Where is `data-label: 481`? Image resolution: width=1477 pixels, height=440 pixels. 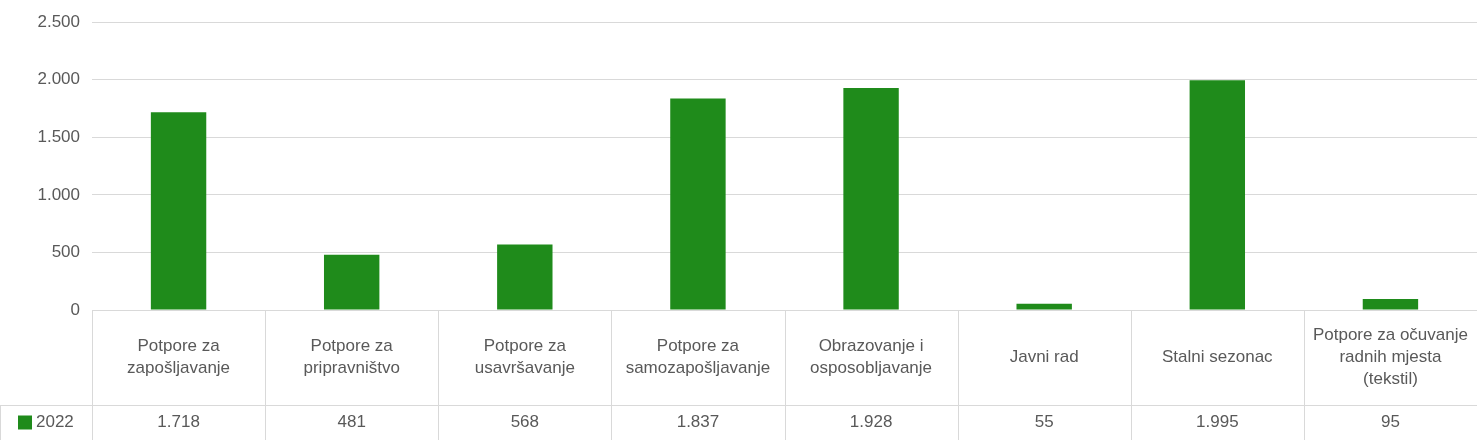 data-label: 481 is located at coordinates (351, 422).